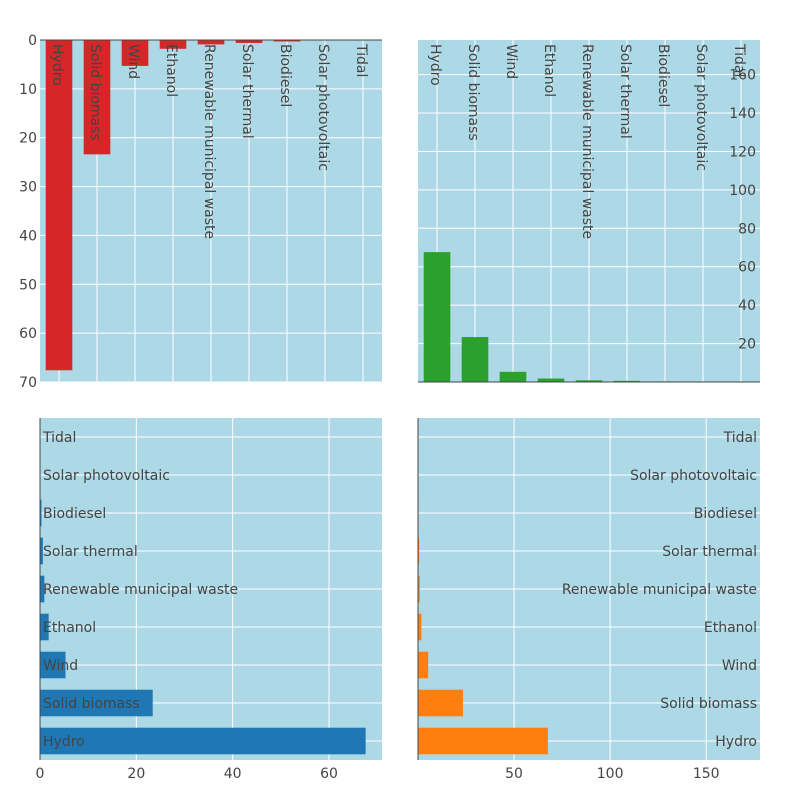  Describe the element at coordinates (742, 76) in the screenshot. I see `y-tick-label: 160` at that location.